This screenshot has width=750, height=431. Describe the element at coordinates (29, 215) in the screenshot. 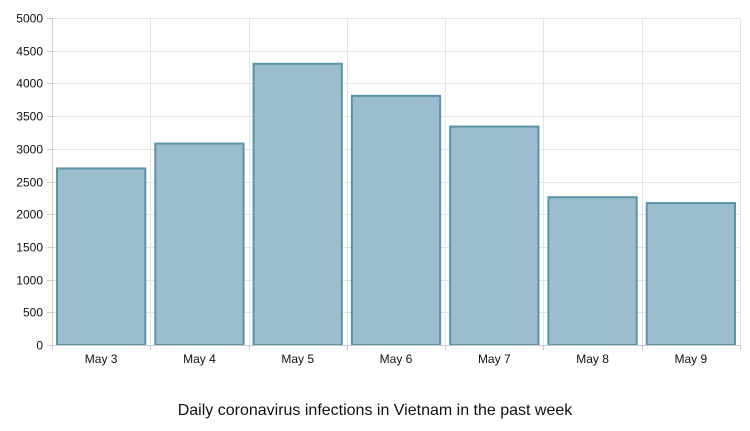

I see `y-tick-label: 2000` at that location.